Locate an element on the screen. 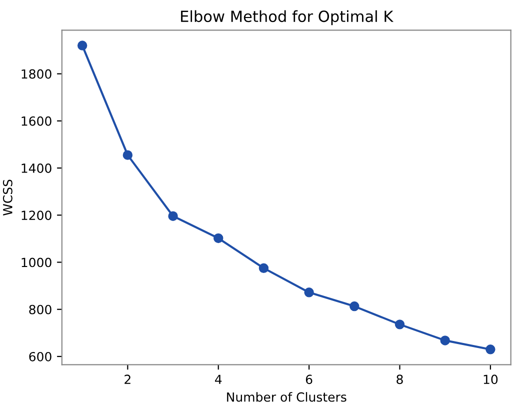 The width and height of the screenshot is (516, 403). y-tick-label: 800 is located at coordinates (40, 309).